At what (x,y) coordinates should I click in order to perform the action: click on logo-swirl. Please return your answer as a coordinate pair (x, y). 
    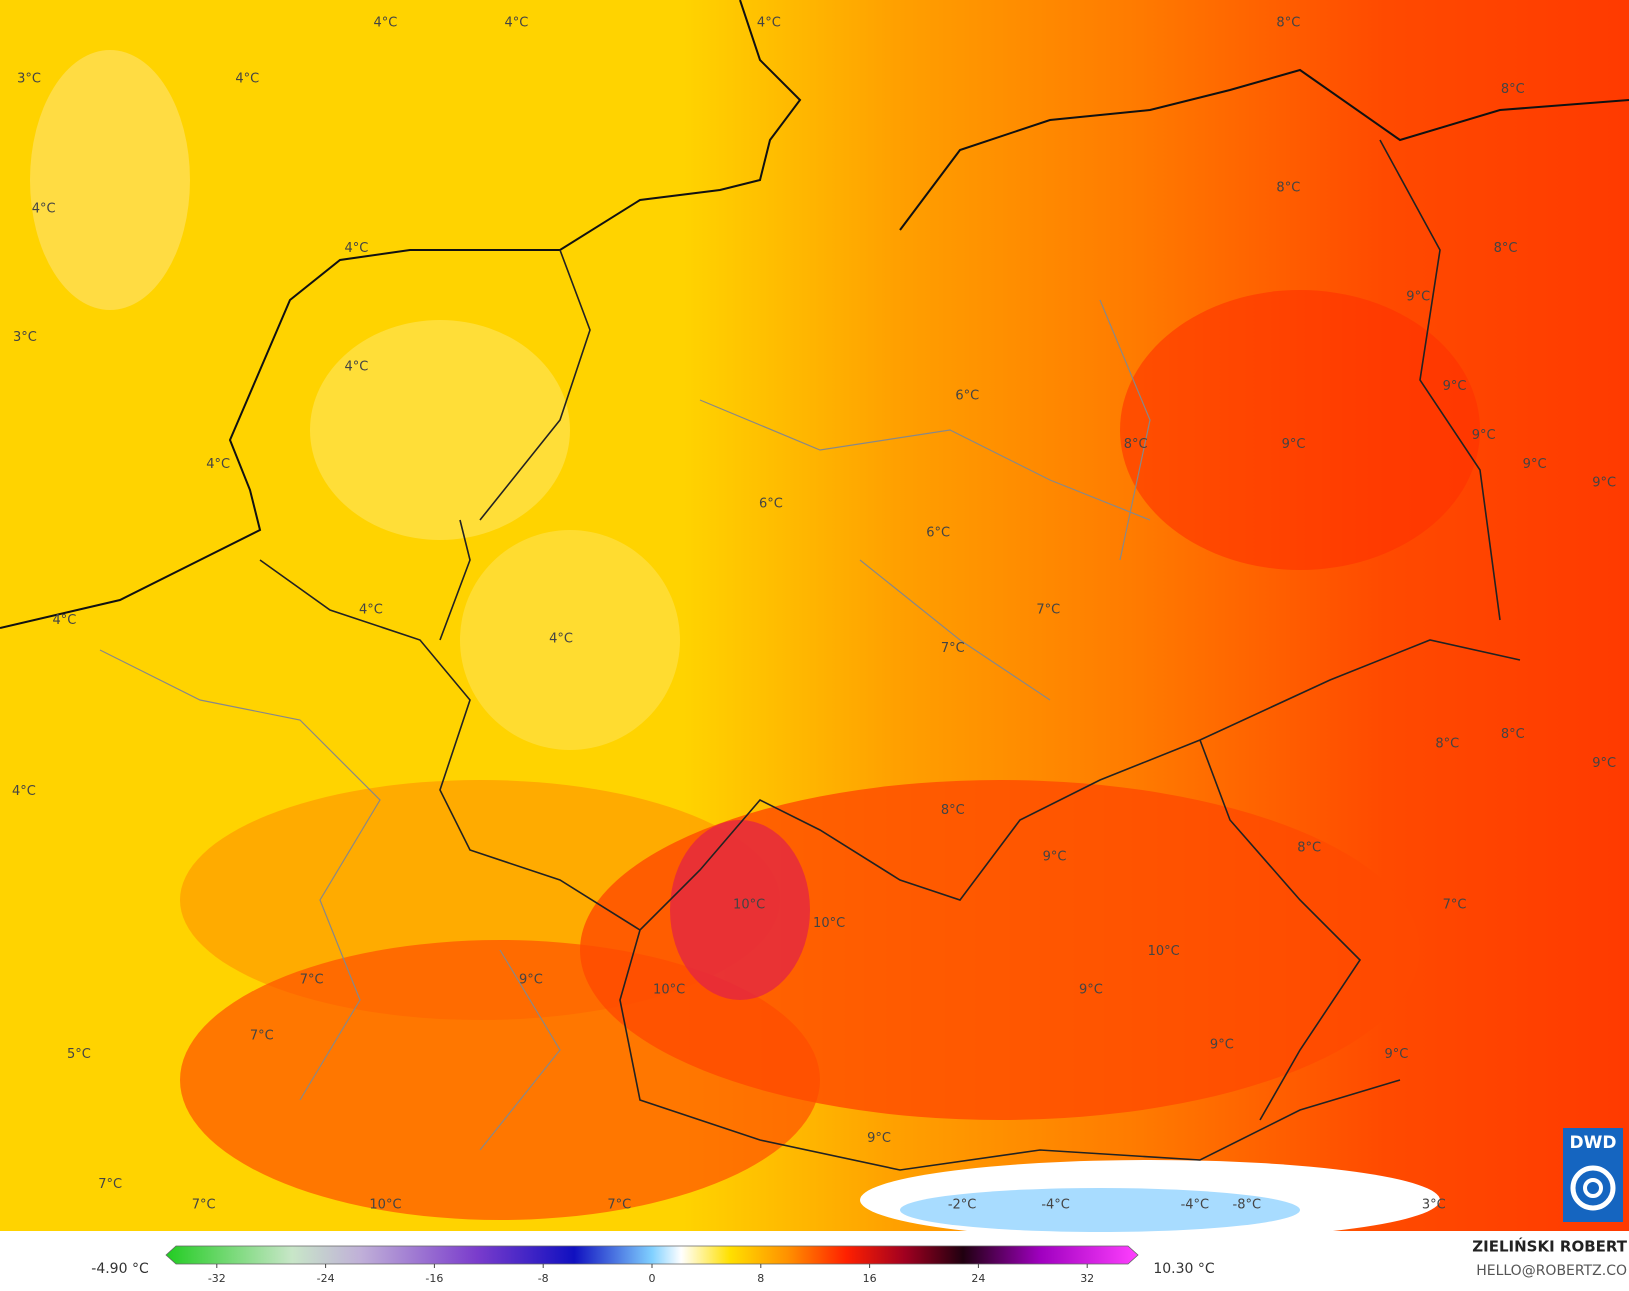
    Looking at the image, I should click on (1593, 1188).